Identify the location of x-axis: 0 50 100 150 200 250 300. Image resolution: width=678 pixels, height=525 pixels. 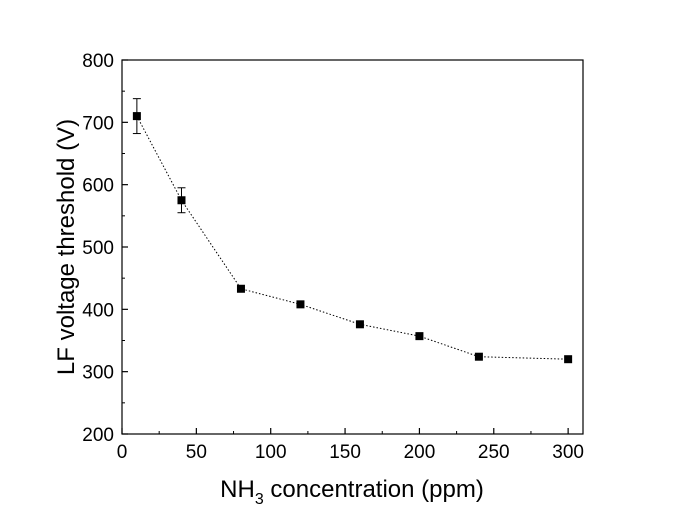
(350, 445).